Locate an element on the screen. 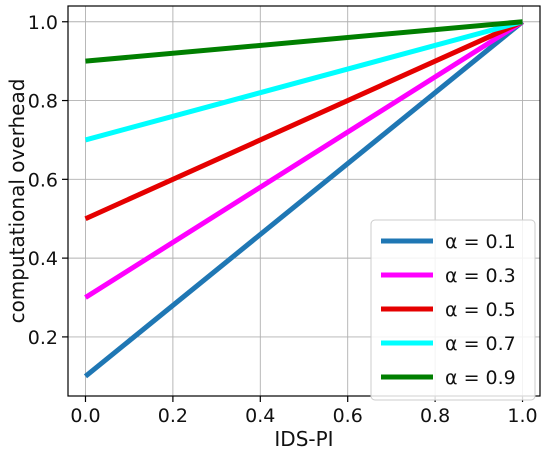  y-axis-label: computational overhead is located at coordinates (17, 201).